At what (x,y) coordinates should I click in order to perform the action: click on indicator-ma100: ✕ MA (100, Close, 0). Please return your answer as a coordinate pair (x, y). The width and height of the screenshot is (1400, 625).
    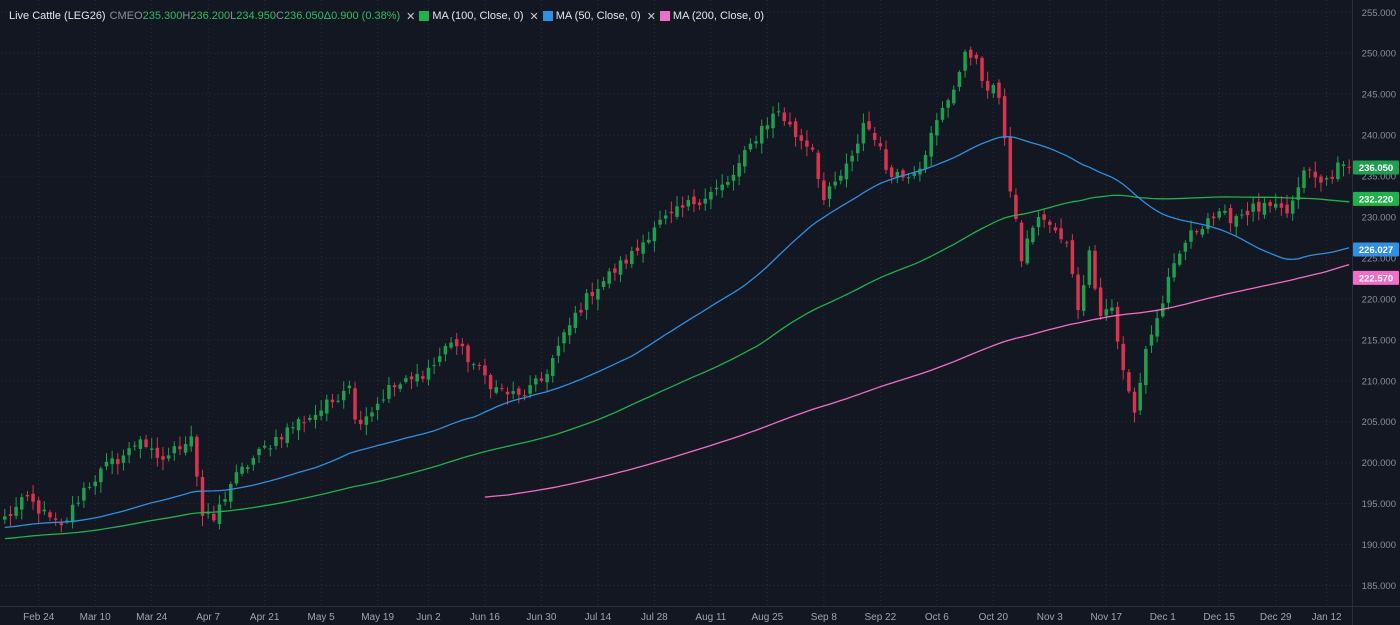
    Looking at the image, I should click on (464, 16).